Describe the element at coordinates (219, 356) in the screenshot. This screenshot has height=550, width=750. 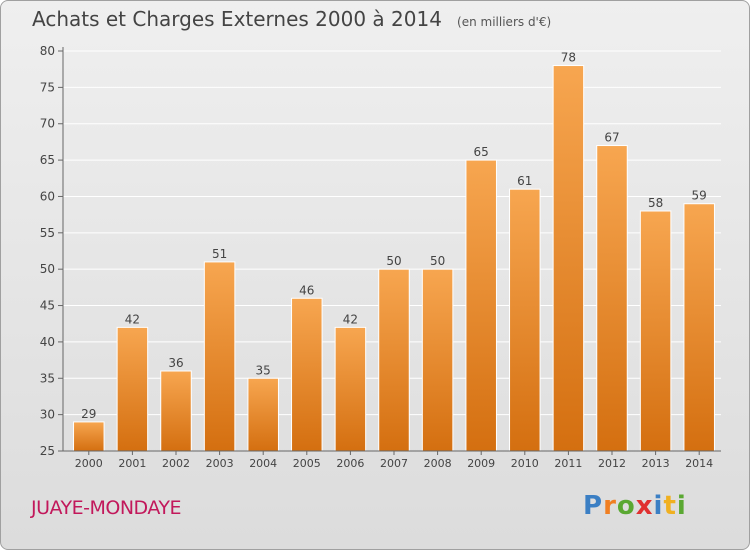
I see `bar-2003` at that location.